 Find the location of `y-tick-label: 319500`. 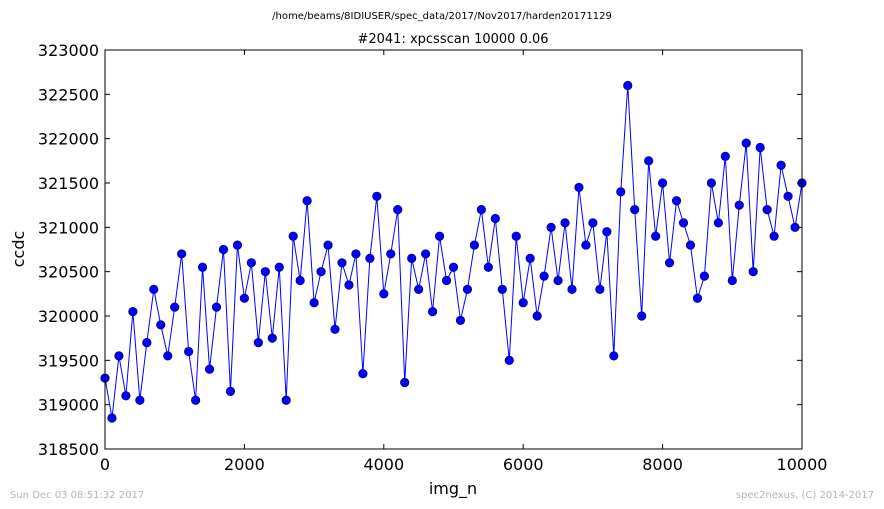

y-tick-label: 319500 is located at coordinates (68, 360).